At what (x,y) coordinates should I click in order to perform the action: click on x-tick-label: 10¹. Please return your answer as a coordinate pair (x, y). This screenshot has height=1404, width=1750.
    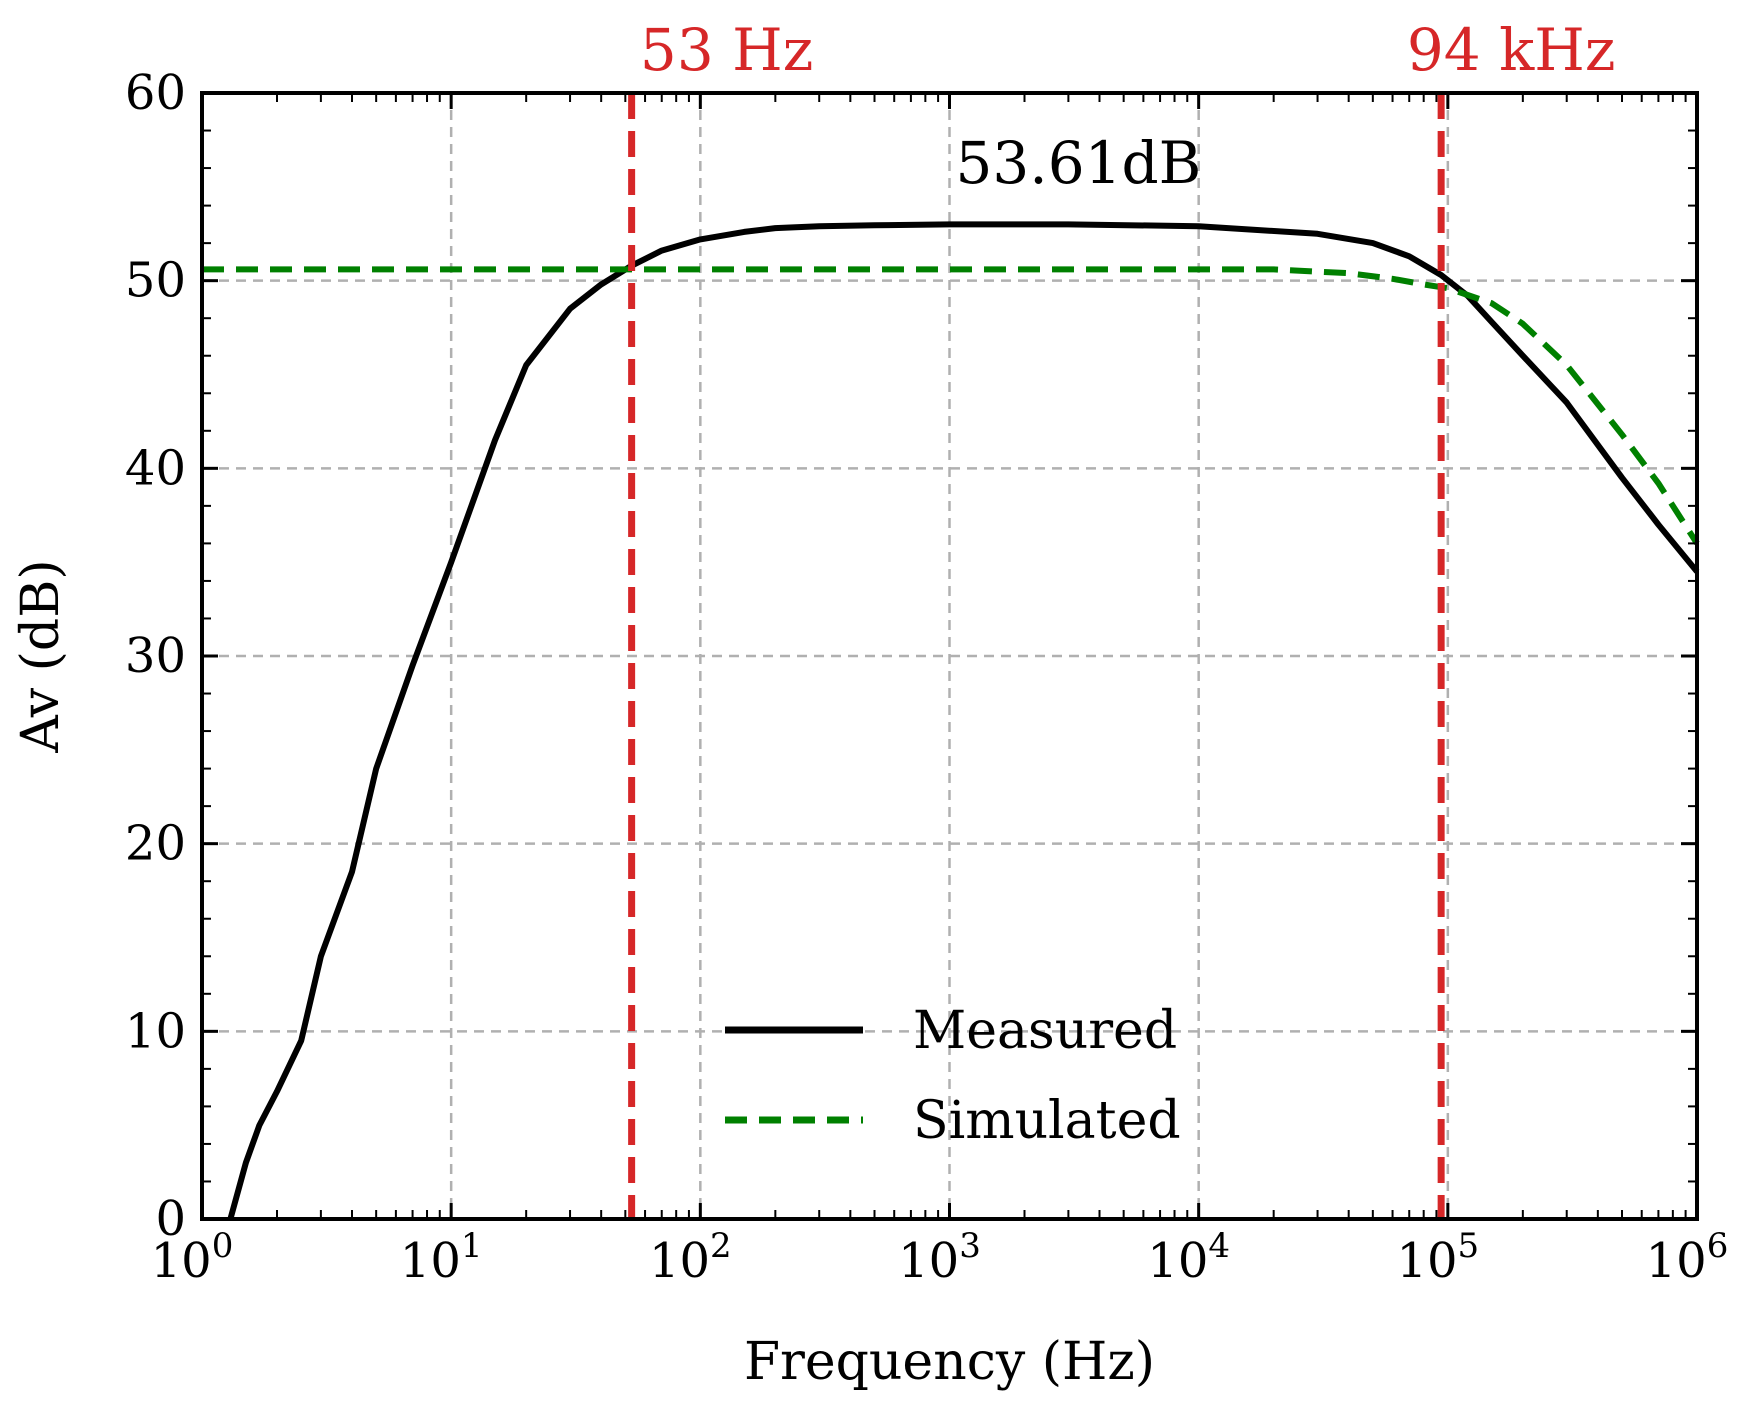
    Looking at the image, I should click on (441, 1257).